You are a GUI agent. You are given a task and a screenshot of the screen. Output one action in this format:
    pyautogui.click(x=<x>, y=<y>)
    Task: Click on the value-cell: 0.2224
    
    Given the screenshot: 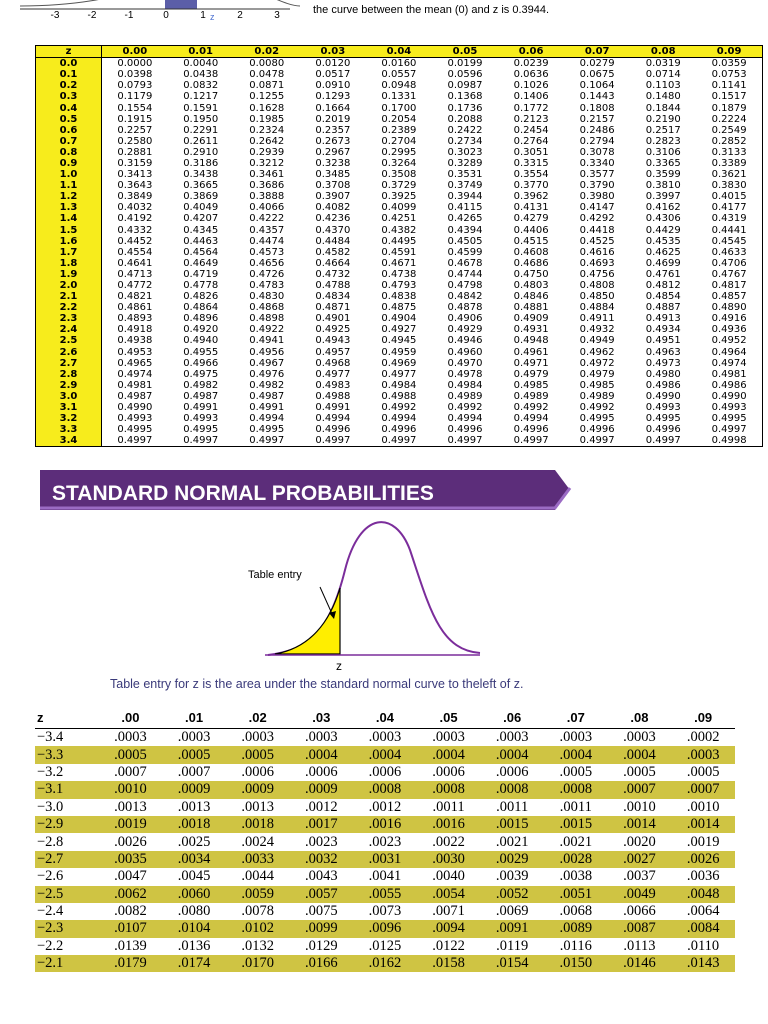 What is the action you would take?
    pyautogui.click(x=729, y=119)
    